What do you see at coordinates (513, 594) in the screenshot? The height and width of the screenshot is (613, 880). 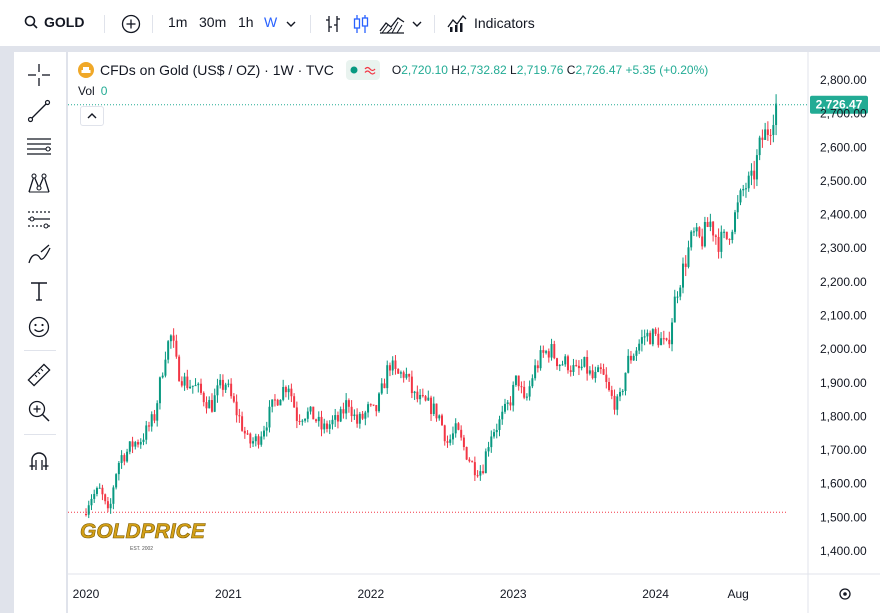 I see `time-tick-label: 2023` at bounding box center [513, 594].